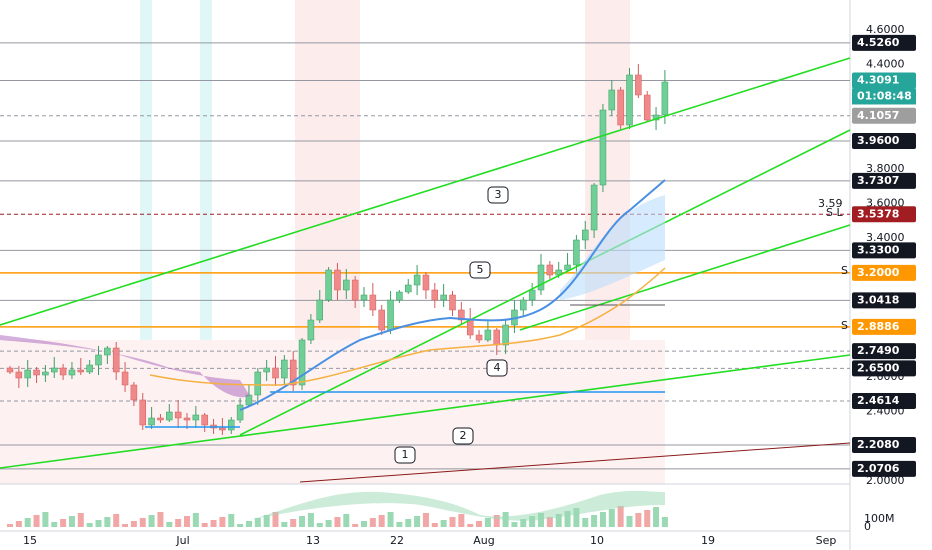 Image resolution: width=932 pixels, height=550 pixels. I want to click on y-tick-label: 3.4000, so click(885, 237).